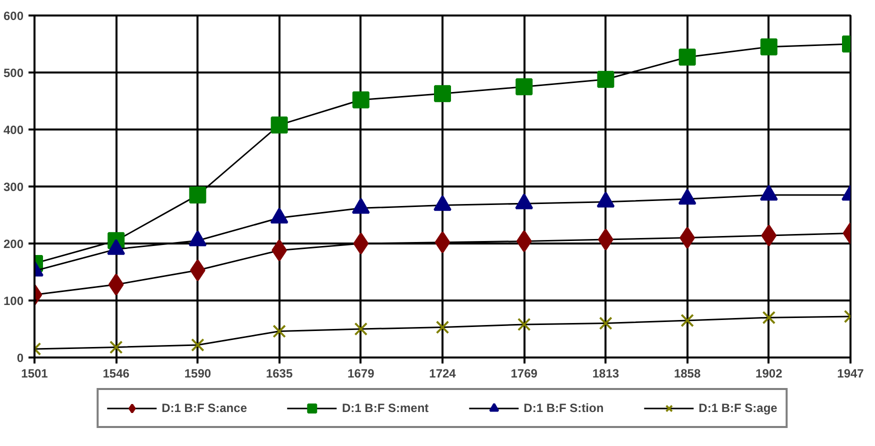 The image size is (875, 446). I want to click on y-tick-label: 100, so click(13, 301).